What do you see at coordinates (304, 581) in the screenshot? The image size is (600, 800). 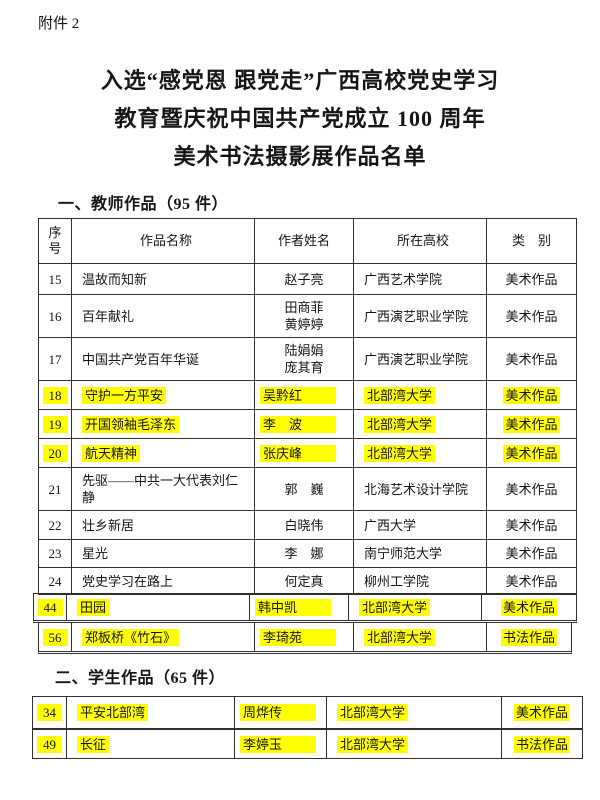 I see `cell-author: 何定真` at bounding box center [304, 581].